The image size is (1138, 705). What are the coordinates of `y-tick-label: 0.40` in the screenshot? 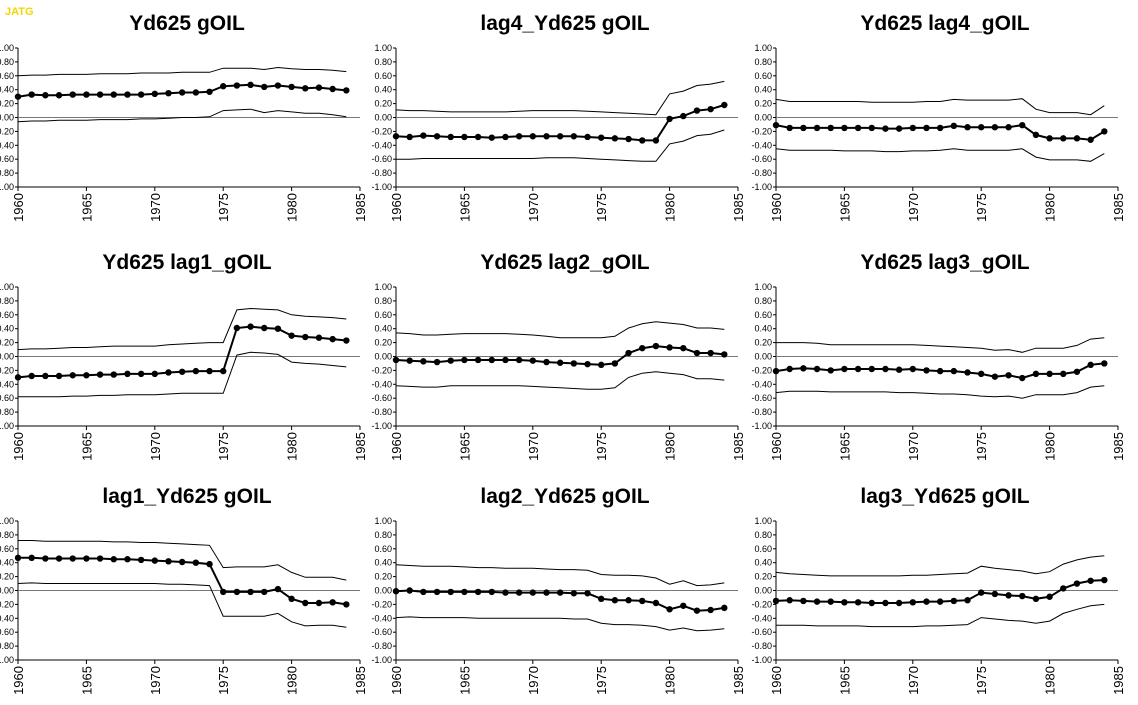 It's located at (383, 563).